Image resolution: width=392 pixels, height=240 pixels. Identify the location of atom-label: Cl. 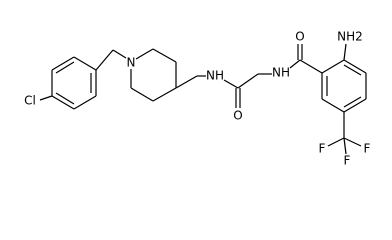
(30, 101).